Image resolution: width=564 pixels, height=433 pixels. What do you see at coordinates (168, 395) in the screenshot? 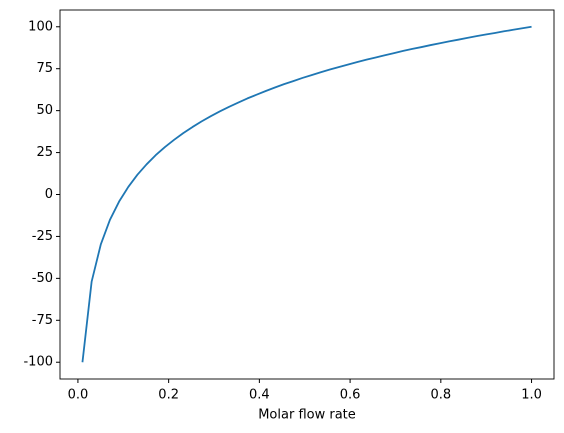
I see `x-tick-label: 0.2` at bounding box center [168, 395].